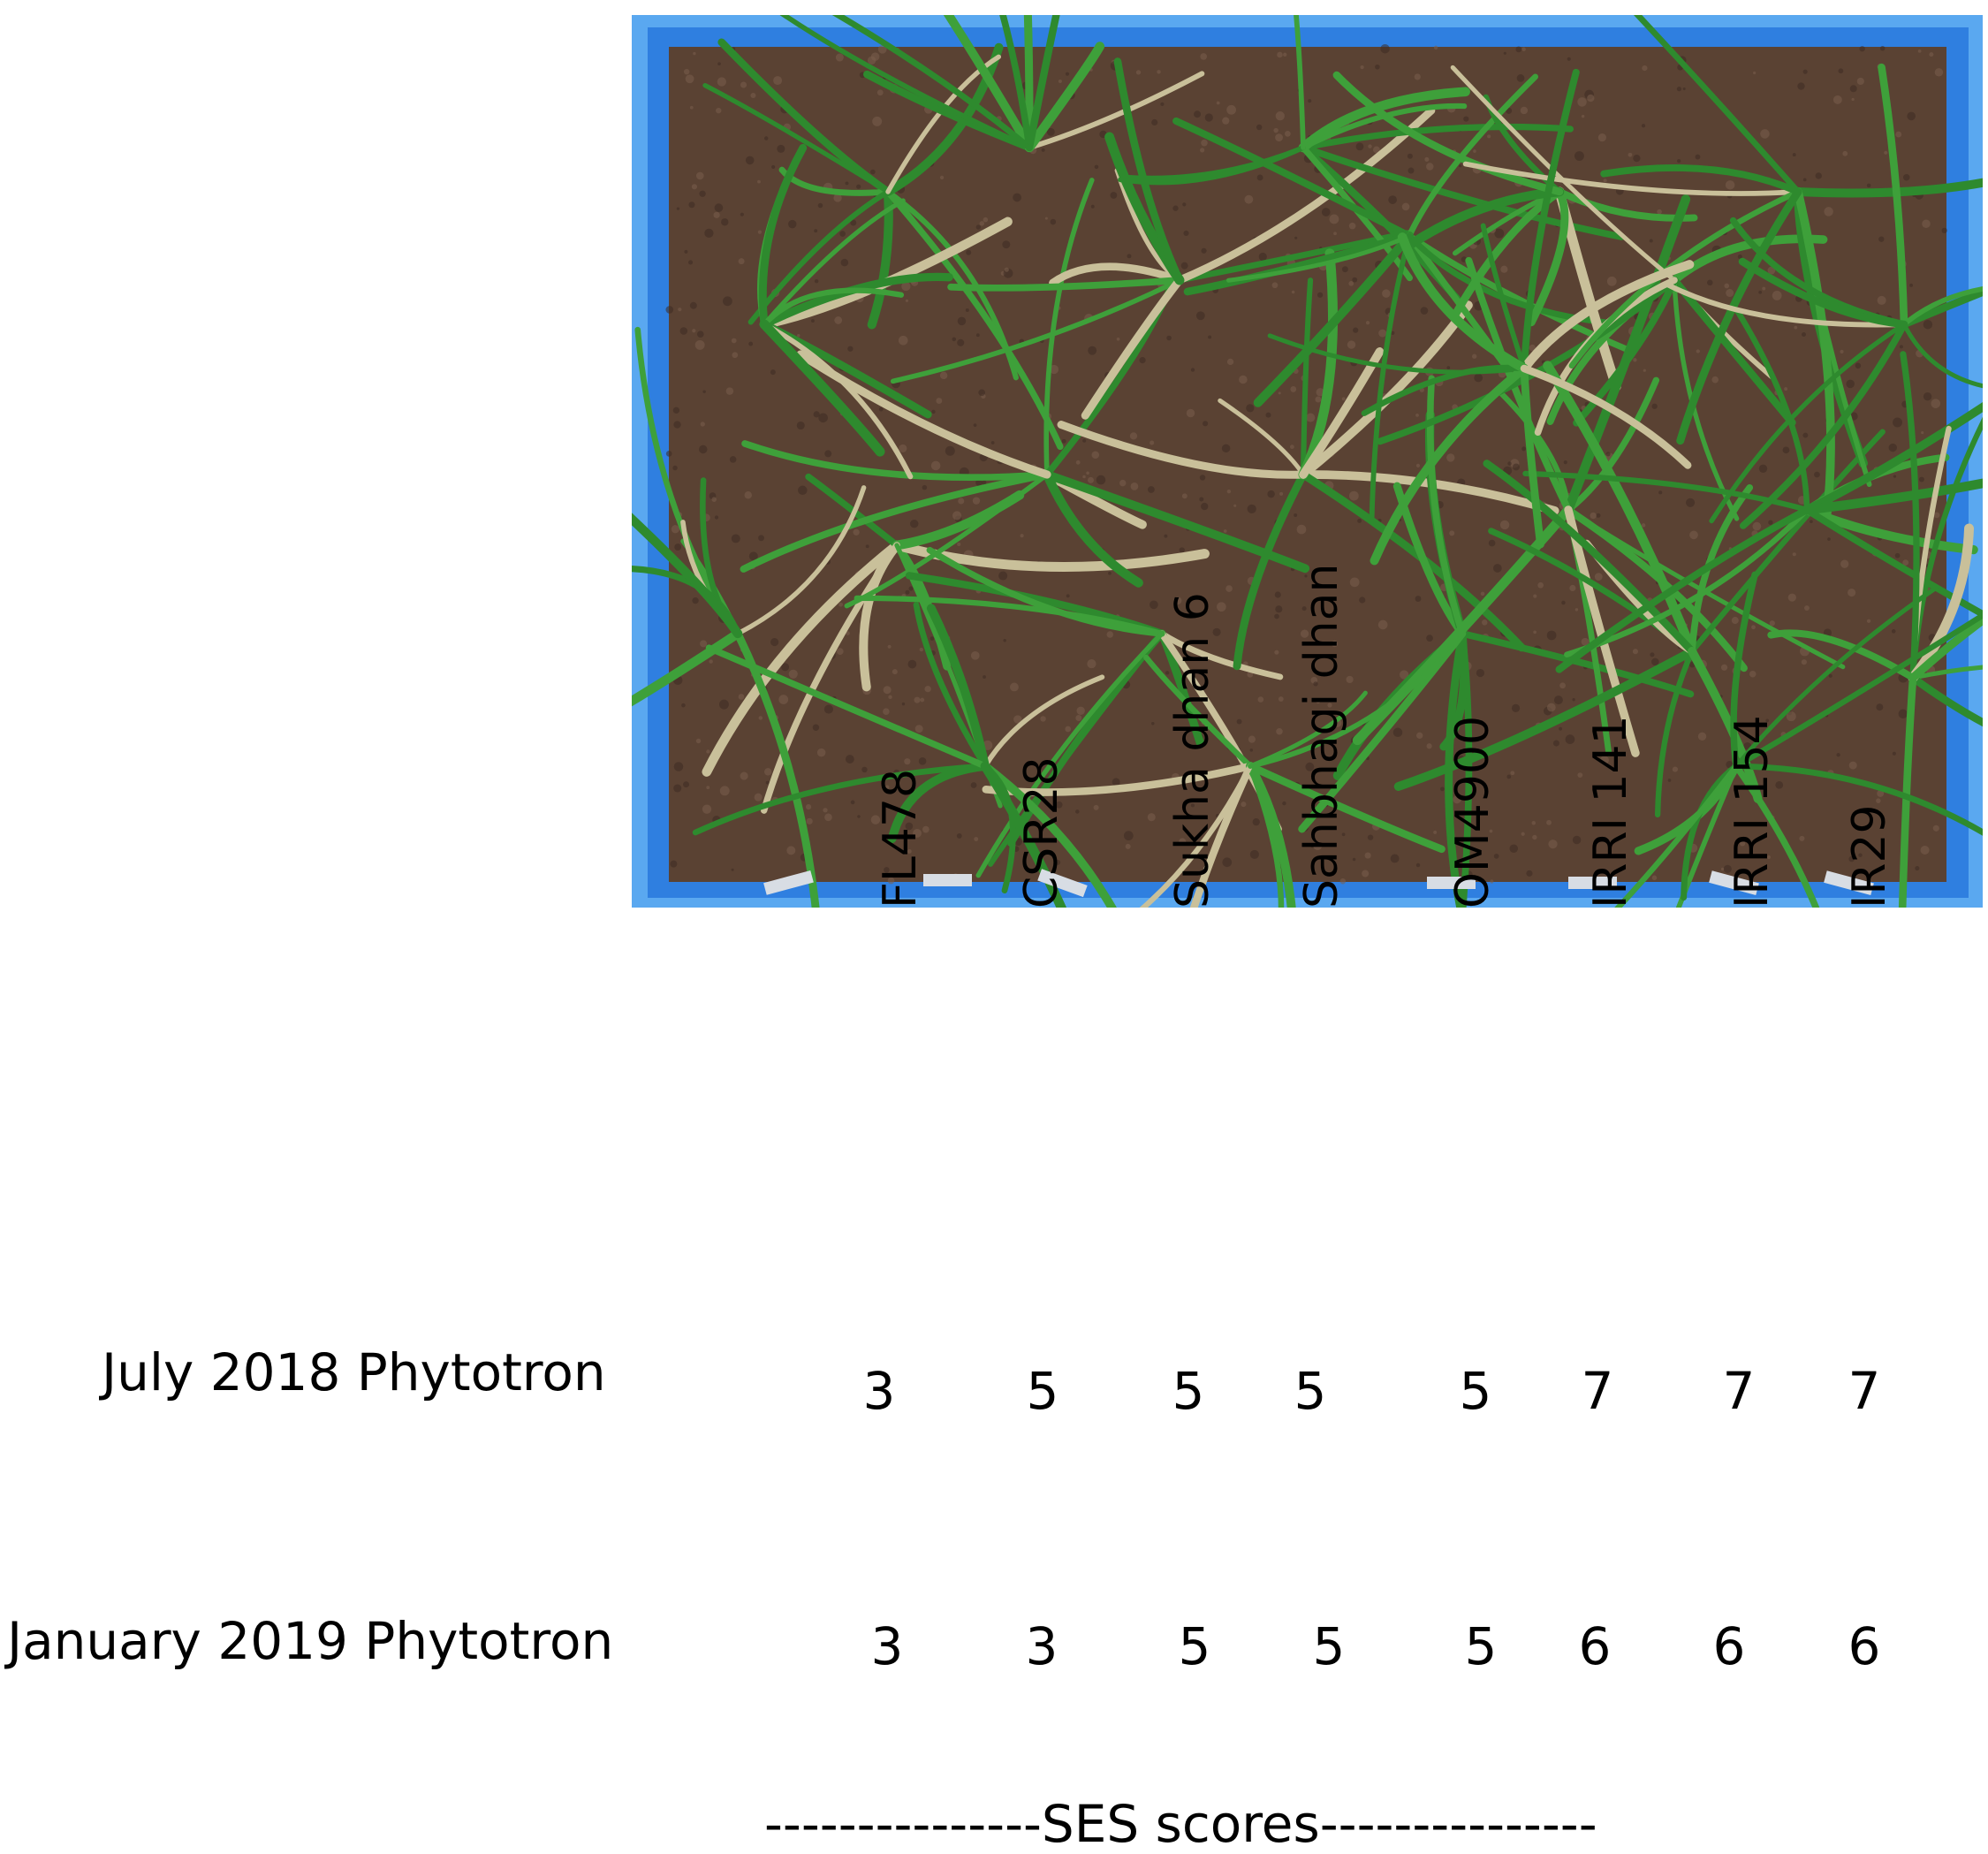  I want to click on score-july-FL478: 3, so click(879, 1391).